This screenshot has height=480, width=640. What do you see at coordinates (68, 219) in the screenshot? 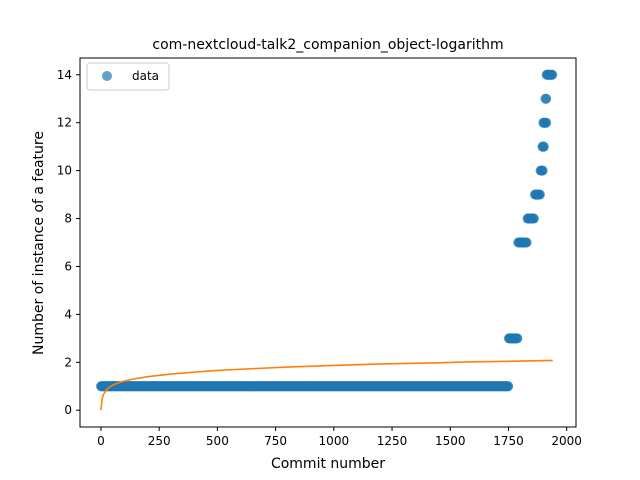
I see `y-tick-label: 8` at bounding box center [68, 219].